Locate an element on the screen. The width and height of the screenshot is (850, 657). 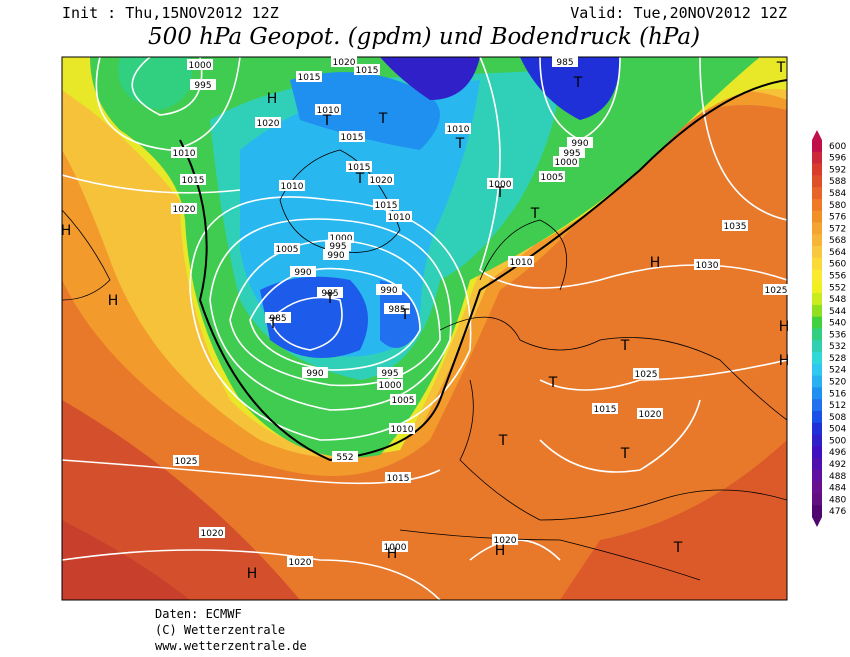
colorbar-label: 512 is located at coordinates (837, 406).